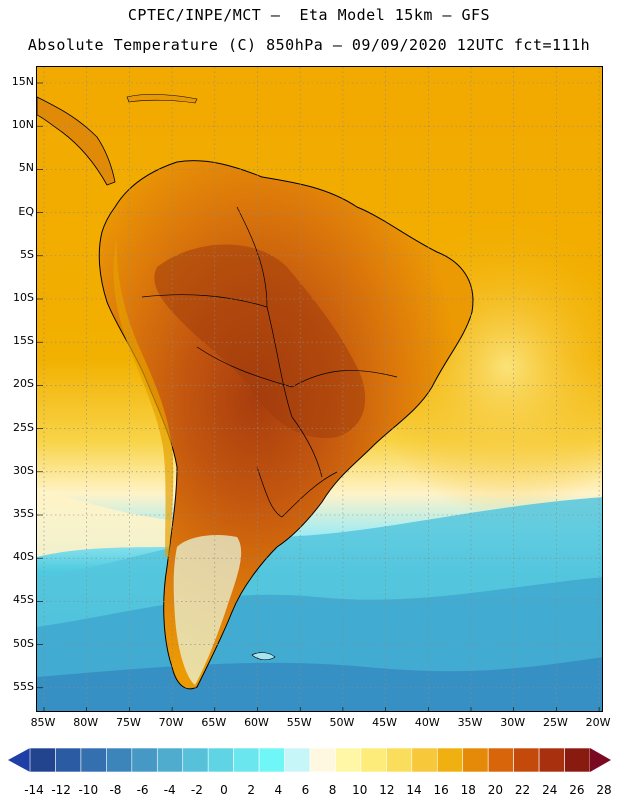 This screenshot has height=800, width=618. What do you see at coordinates (26, 211) in the screenshot?
I see `lat-label: EQ` at bounding box center [26, 211].